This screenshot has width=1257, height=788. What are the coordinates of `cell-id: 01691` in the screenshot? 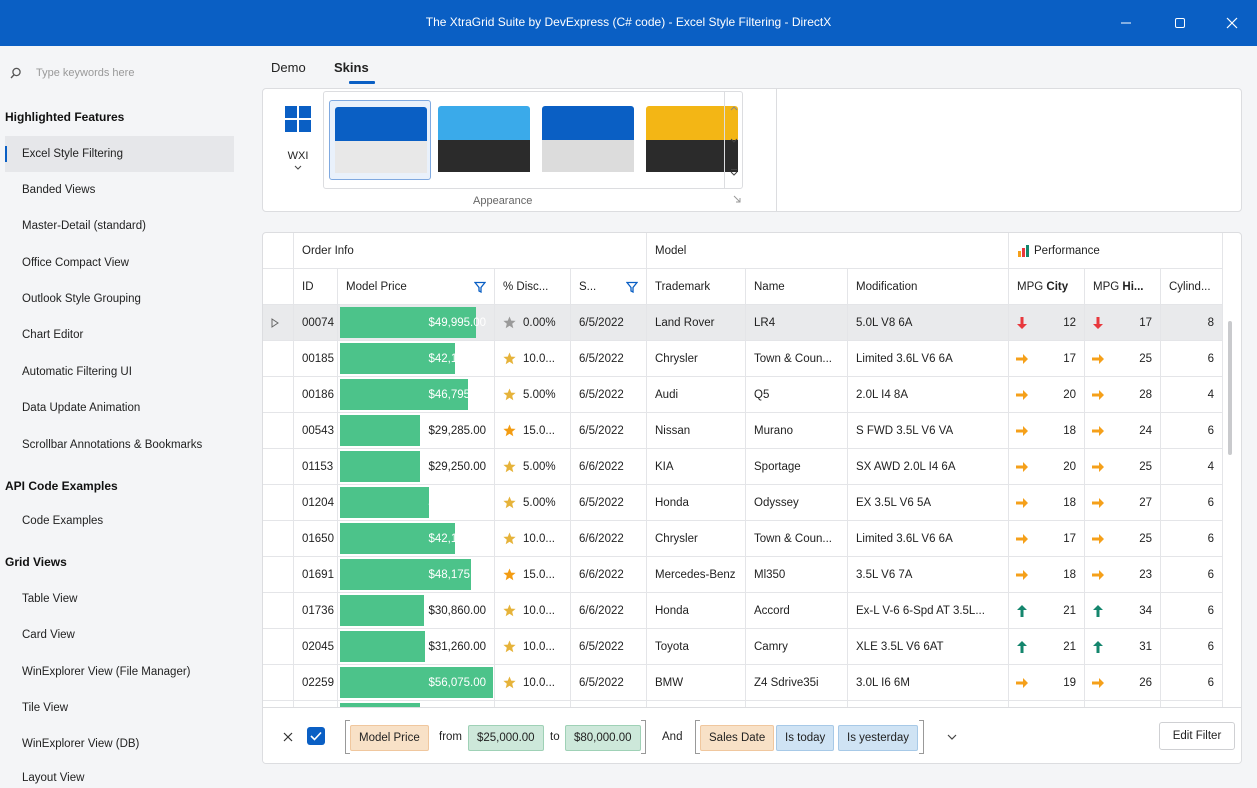 It's located at (316, 575).